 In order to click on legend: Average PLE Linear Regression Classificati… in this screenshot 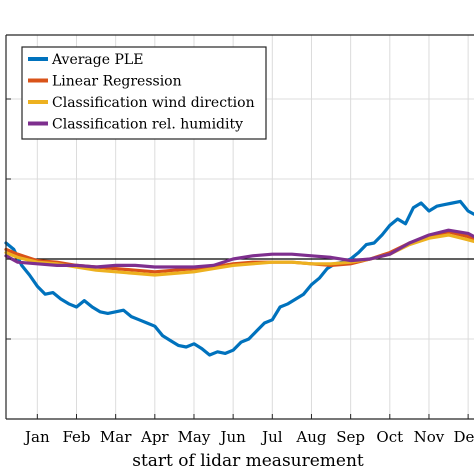, I will do `click(144, 93)`.